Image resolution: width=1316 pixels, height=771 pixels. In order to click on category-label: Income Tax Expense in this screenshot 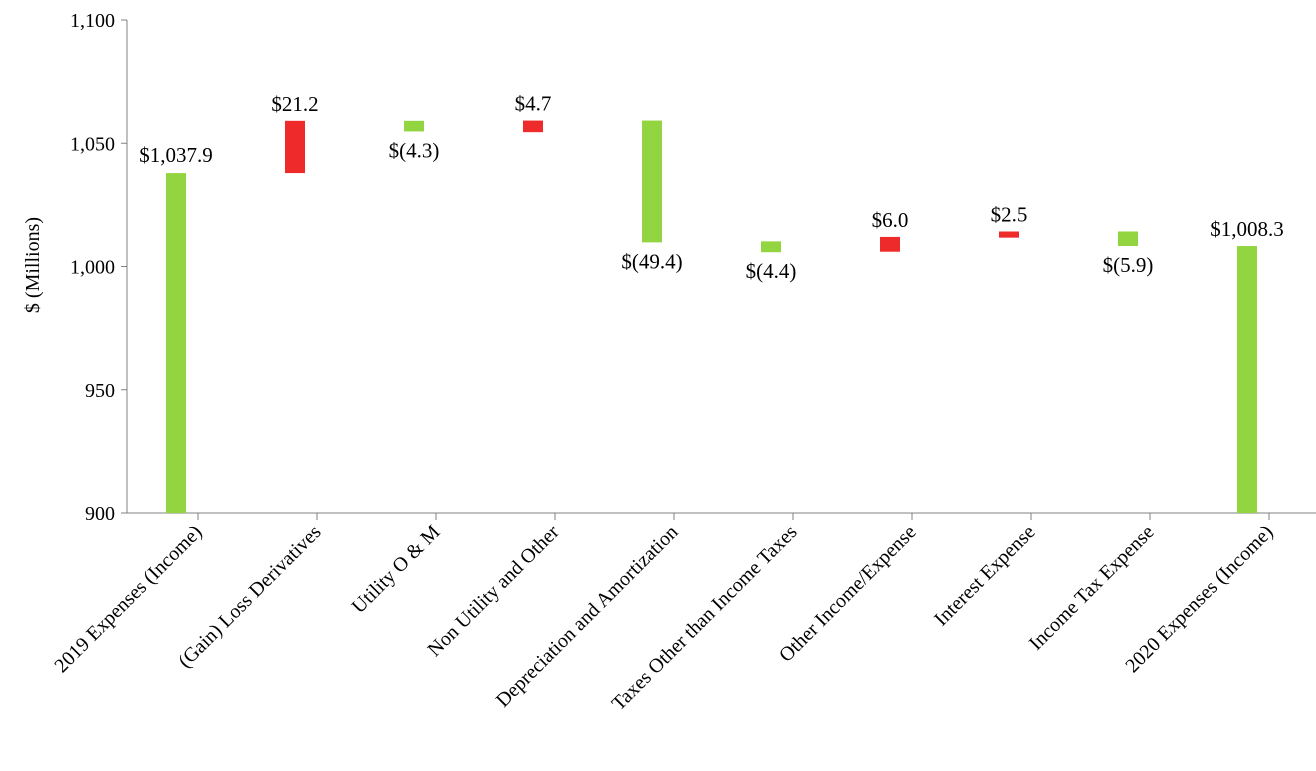, I will do `click(1092, 588)`.